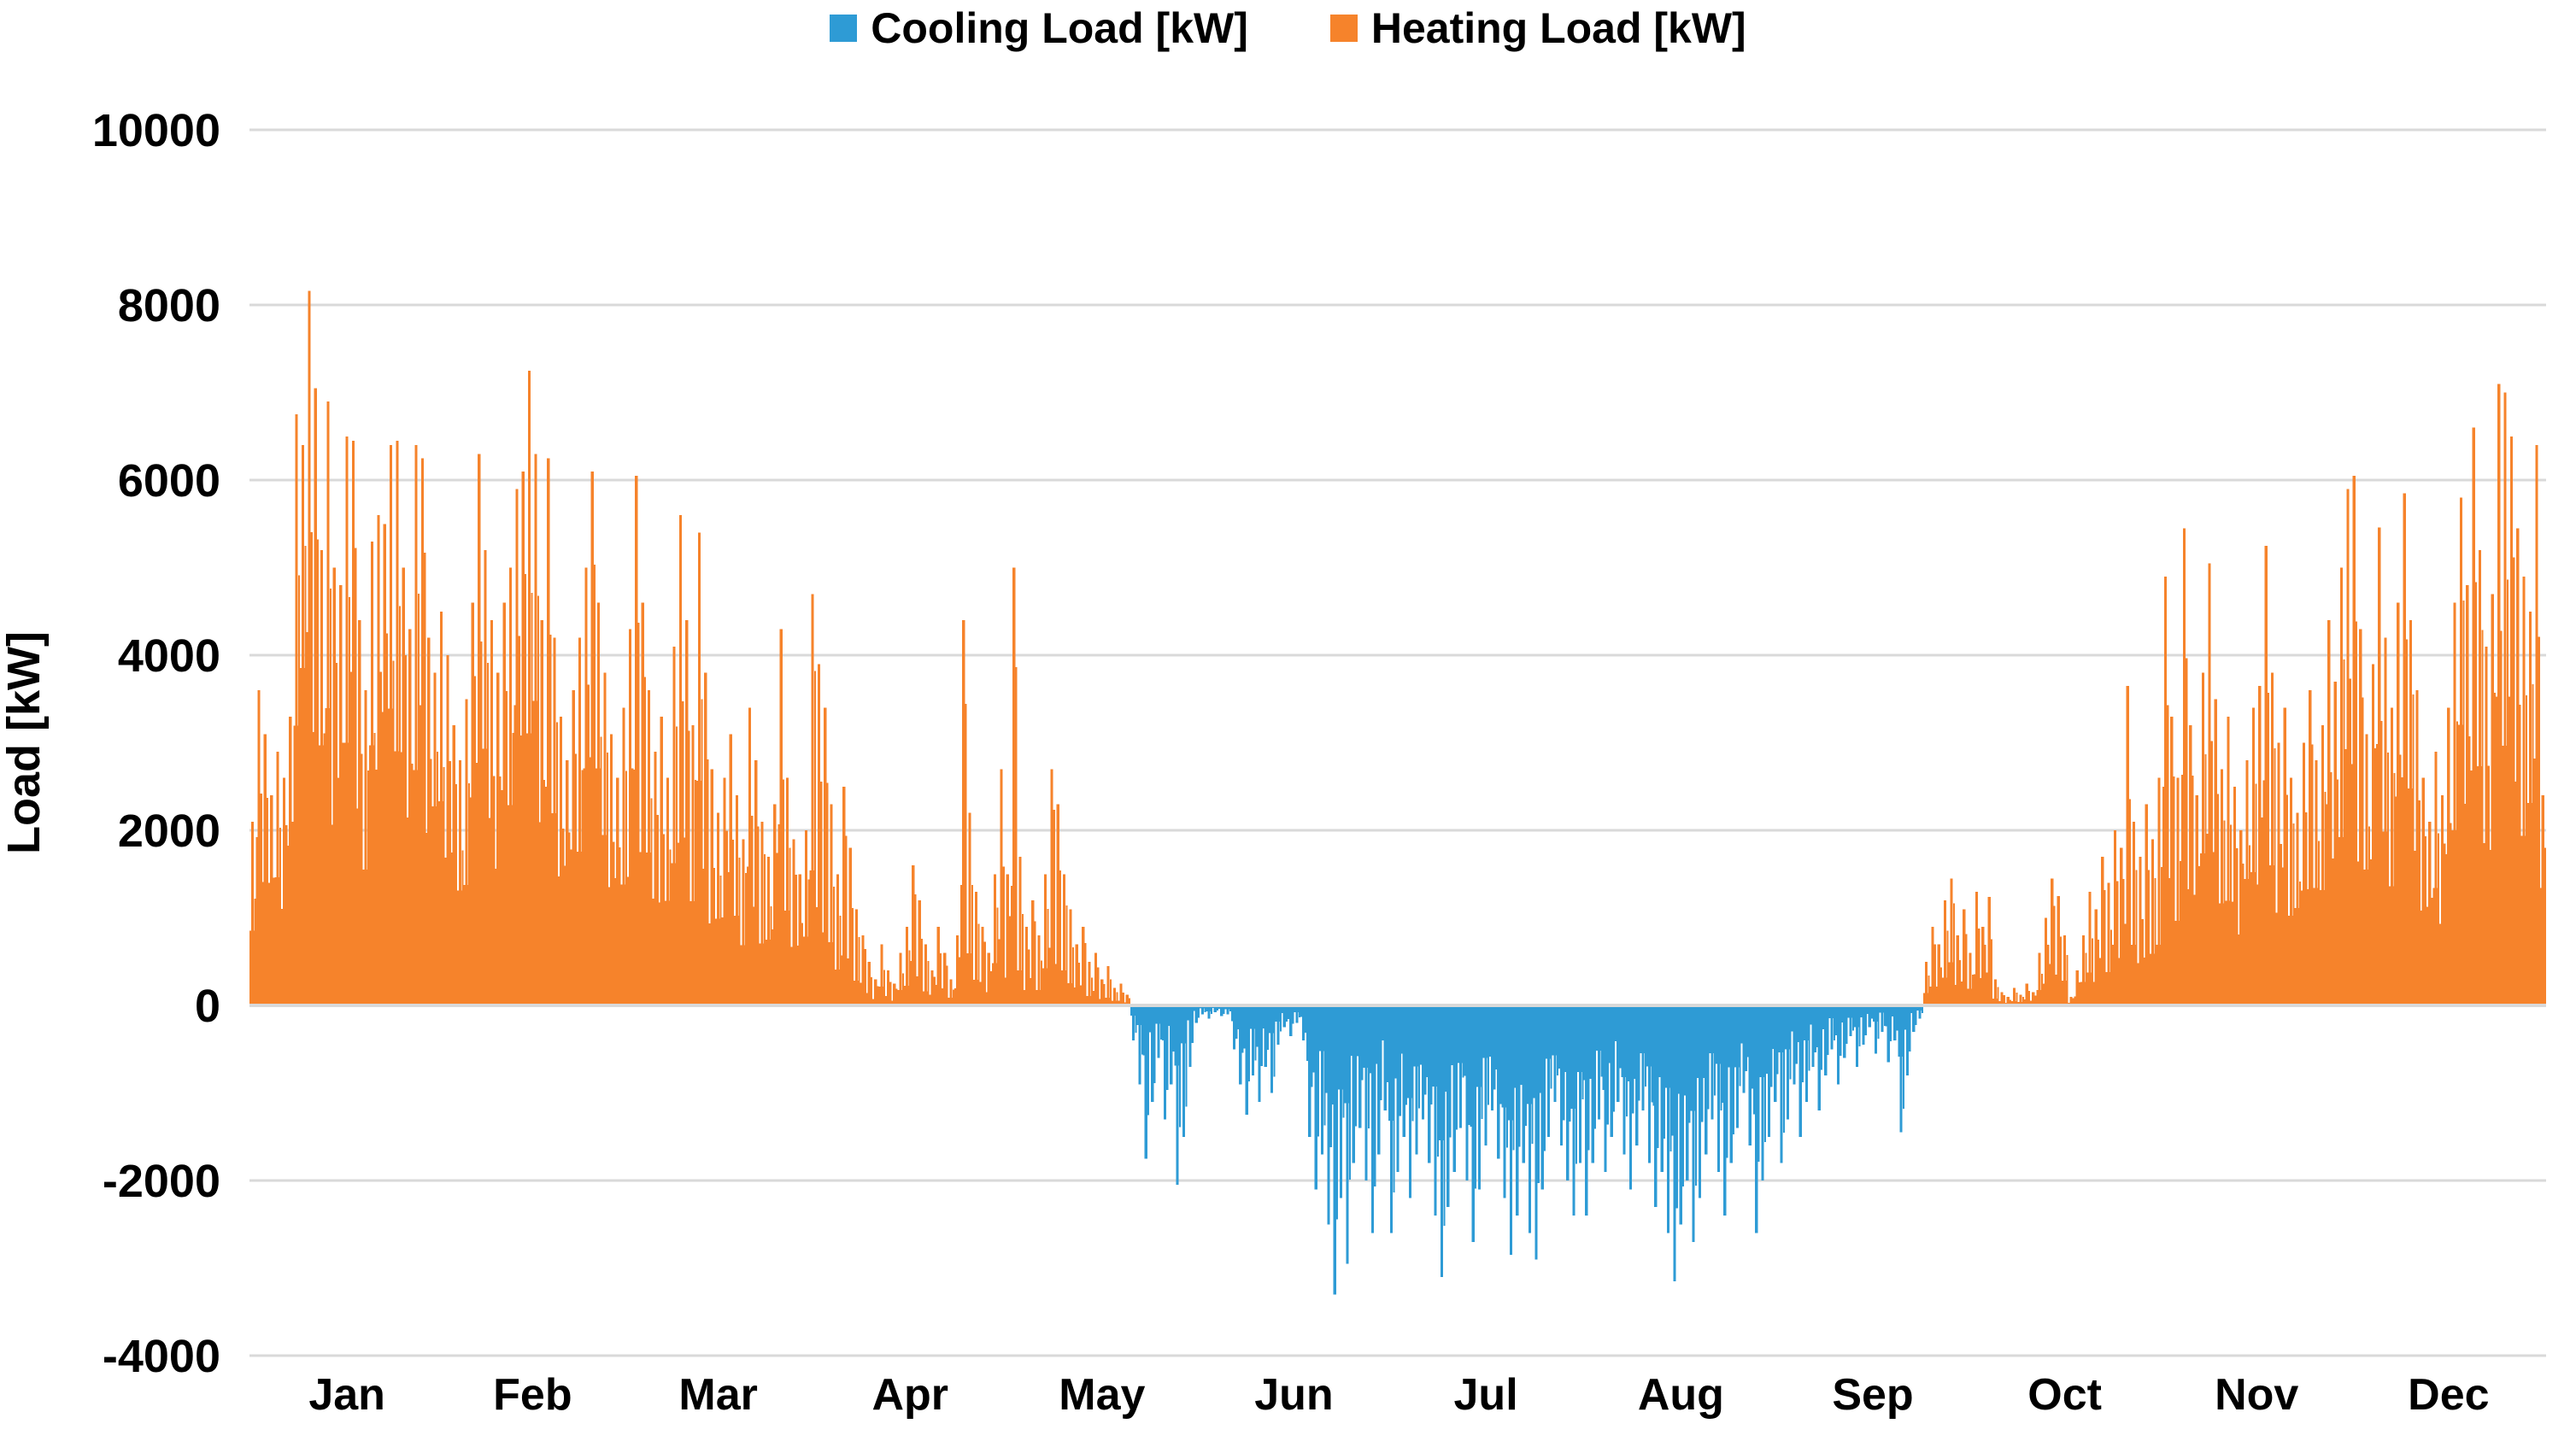 Image resolution: width=2576 pixels, height=1453 pixels. Describe the element at coordinates (1293, 1395) in the screenshot. I see `month-label: Jun` at that location.